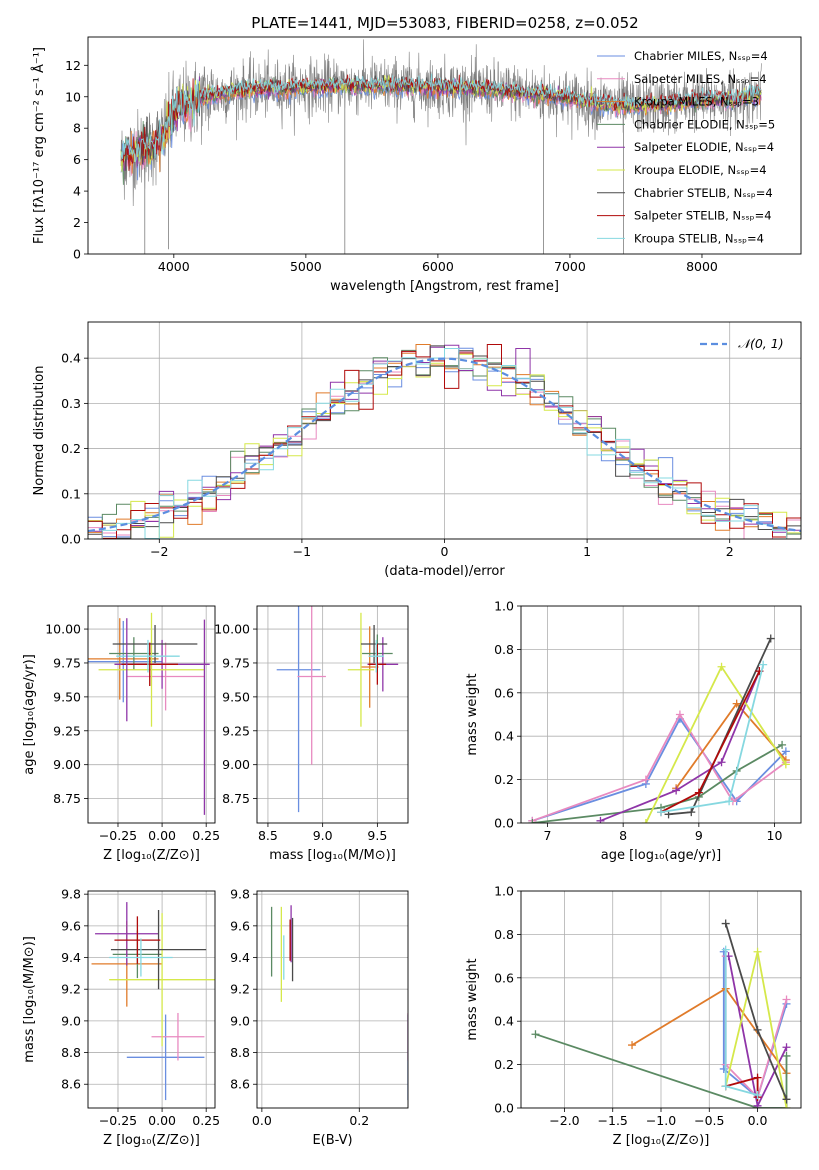  I want to click on weight_vs_age-plot-area, so click(661, 714).